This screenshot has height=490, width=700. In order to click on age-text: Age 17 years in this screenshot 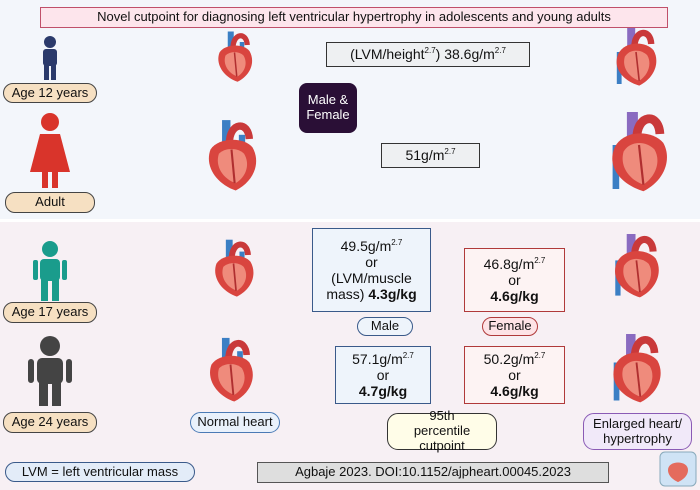, I will do `click(50, 312)`.